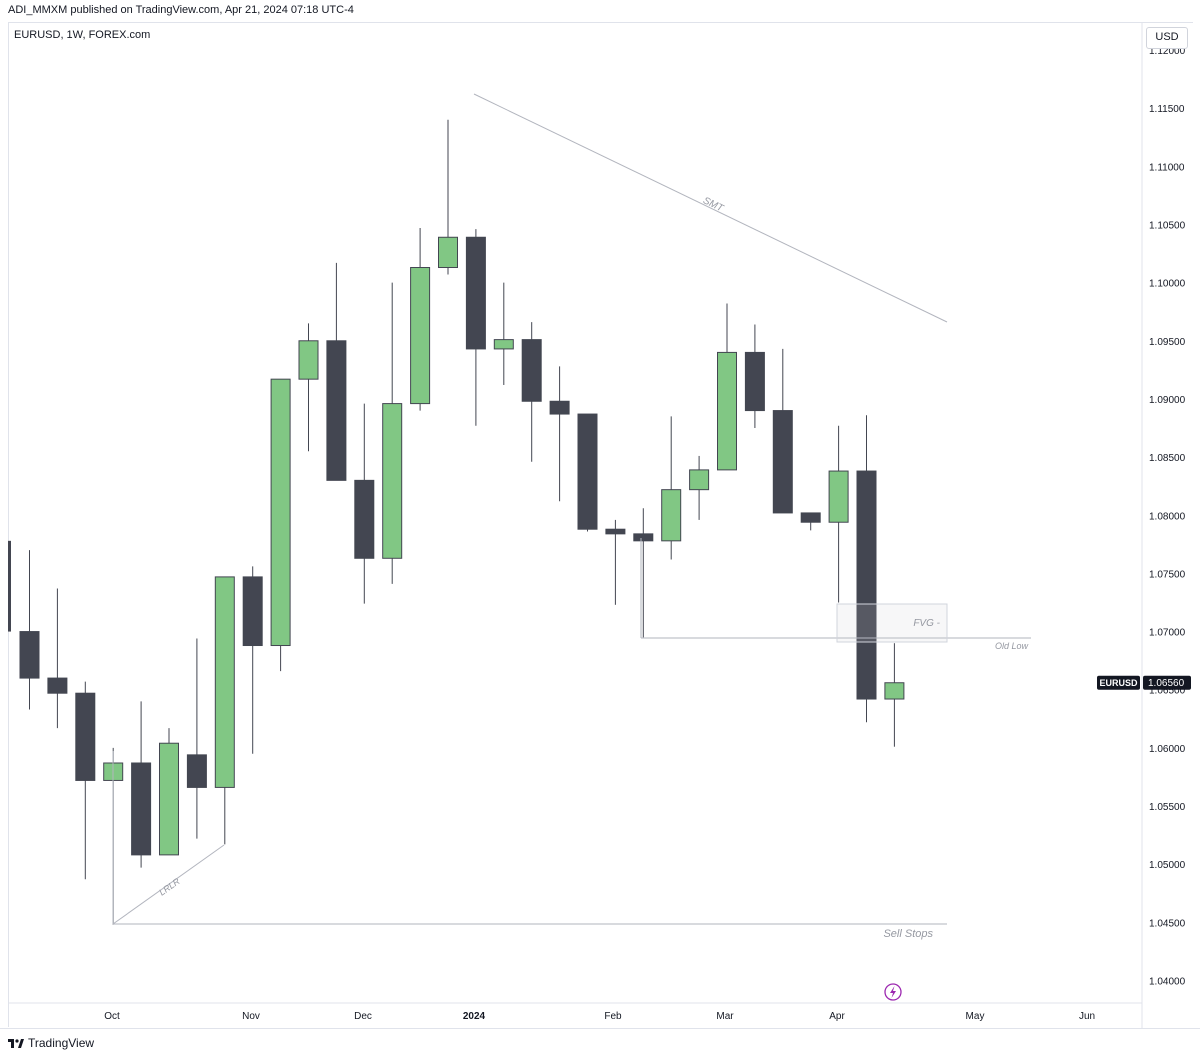  Describe the element at coordinates (1167, 633) in the screenshot. I see `price-tick-label: 1.07000` at that location.